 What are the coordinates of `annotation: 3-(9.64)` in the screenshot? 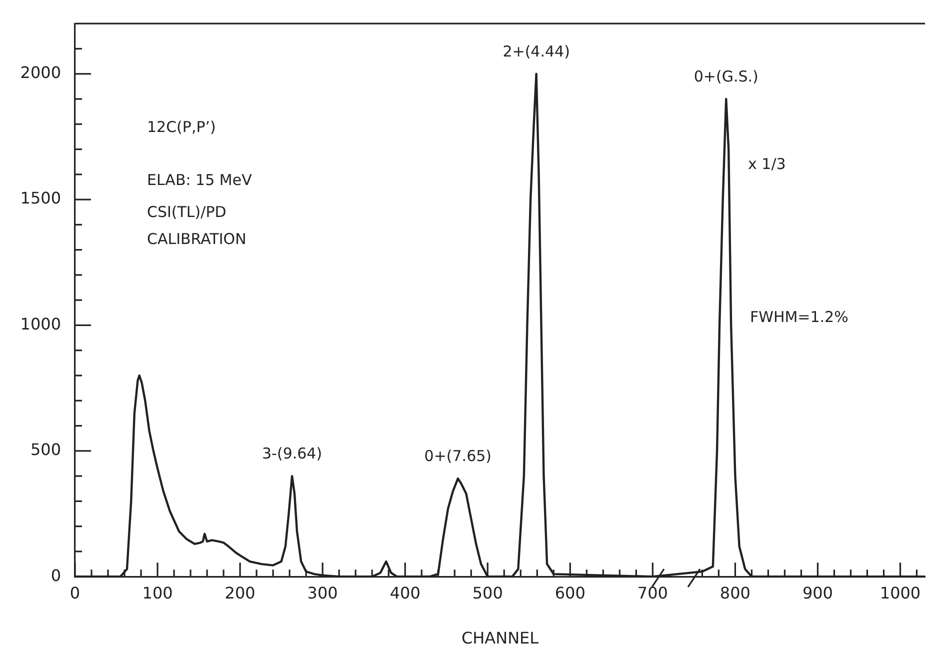 It's located at (292, 453).